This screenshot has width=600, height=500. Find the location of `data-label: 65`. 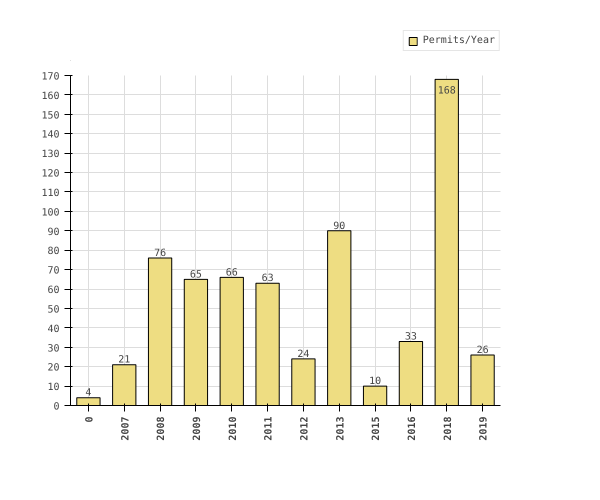

data-label: 65 is located at coordinates (196, 274).